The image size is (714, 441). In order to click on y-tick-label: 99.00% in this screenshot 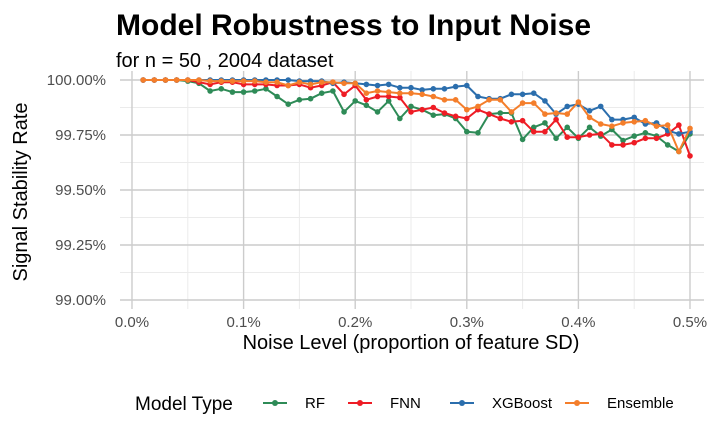, I will do `click(80, 300)`.